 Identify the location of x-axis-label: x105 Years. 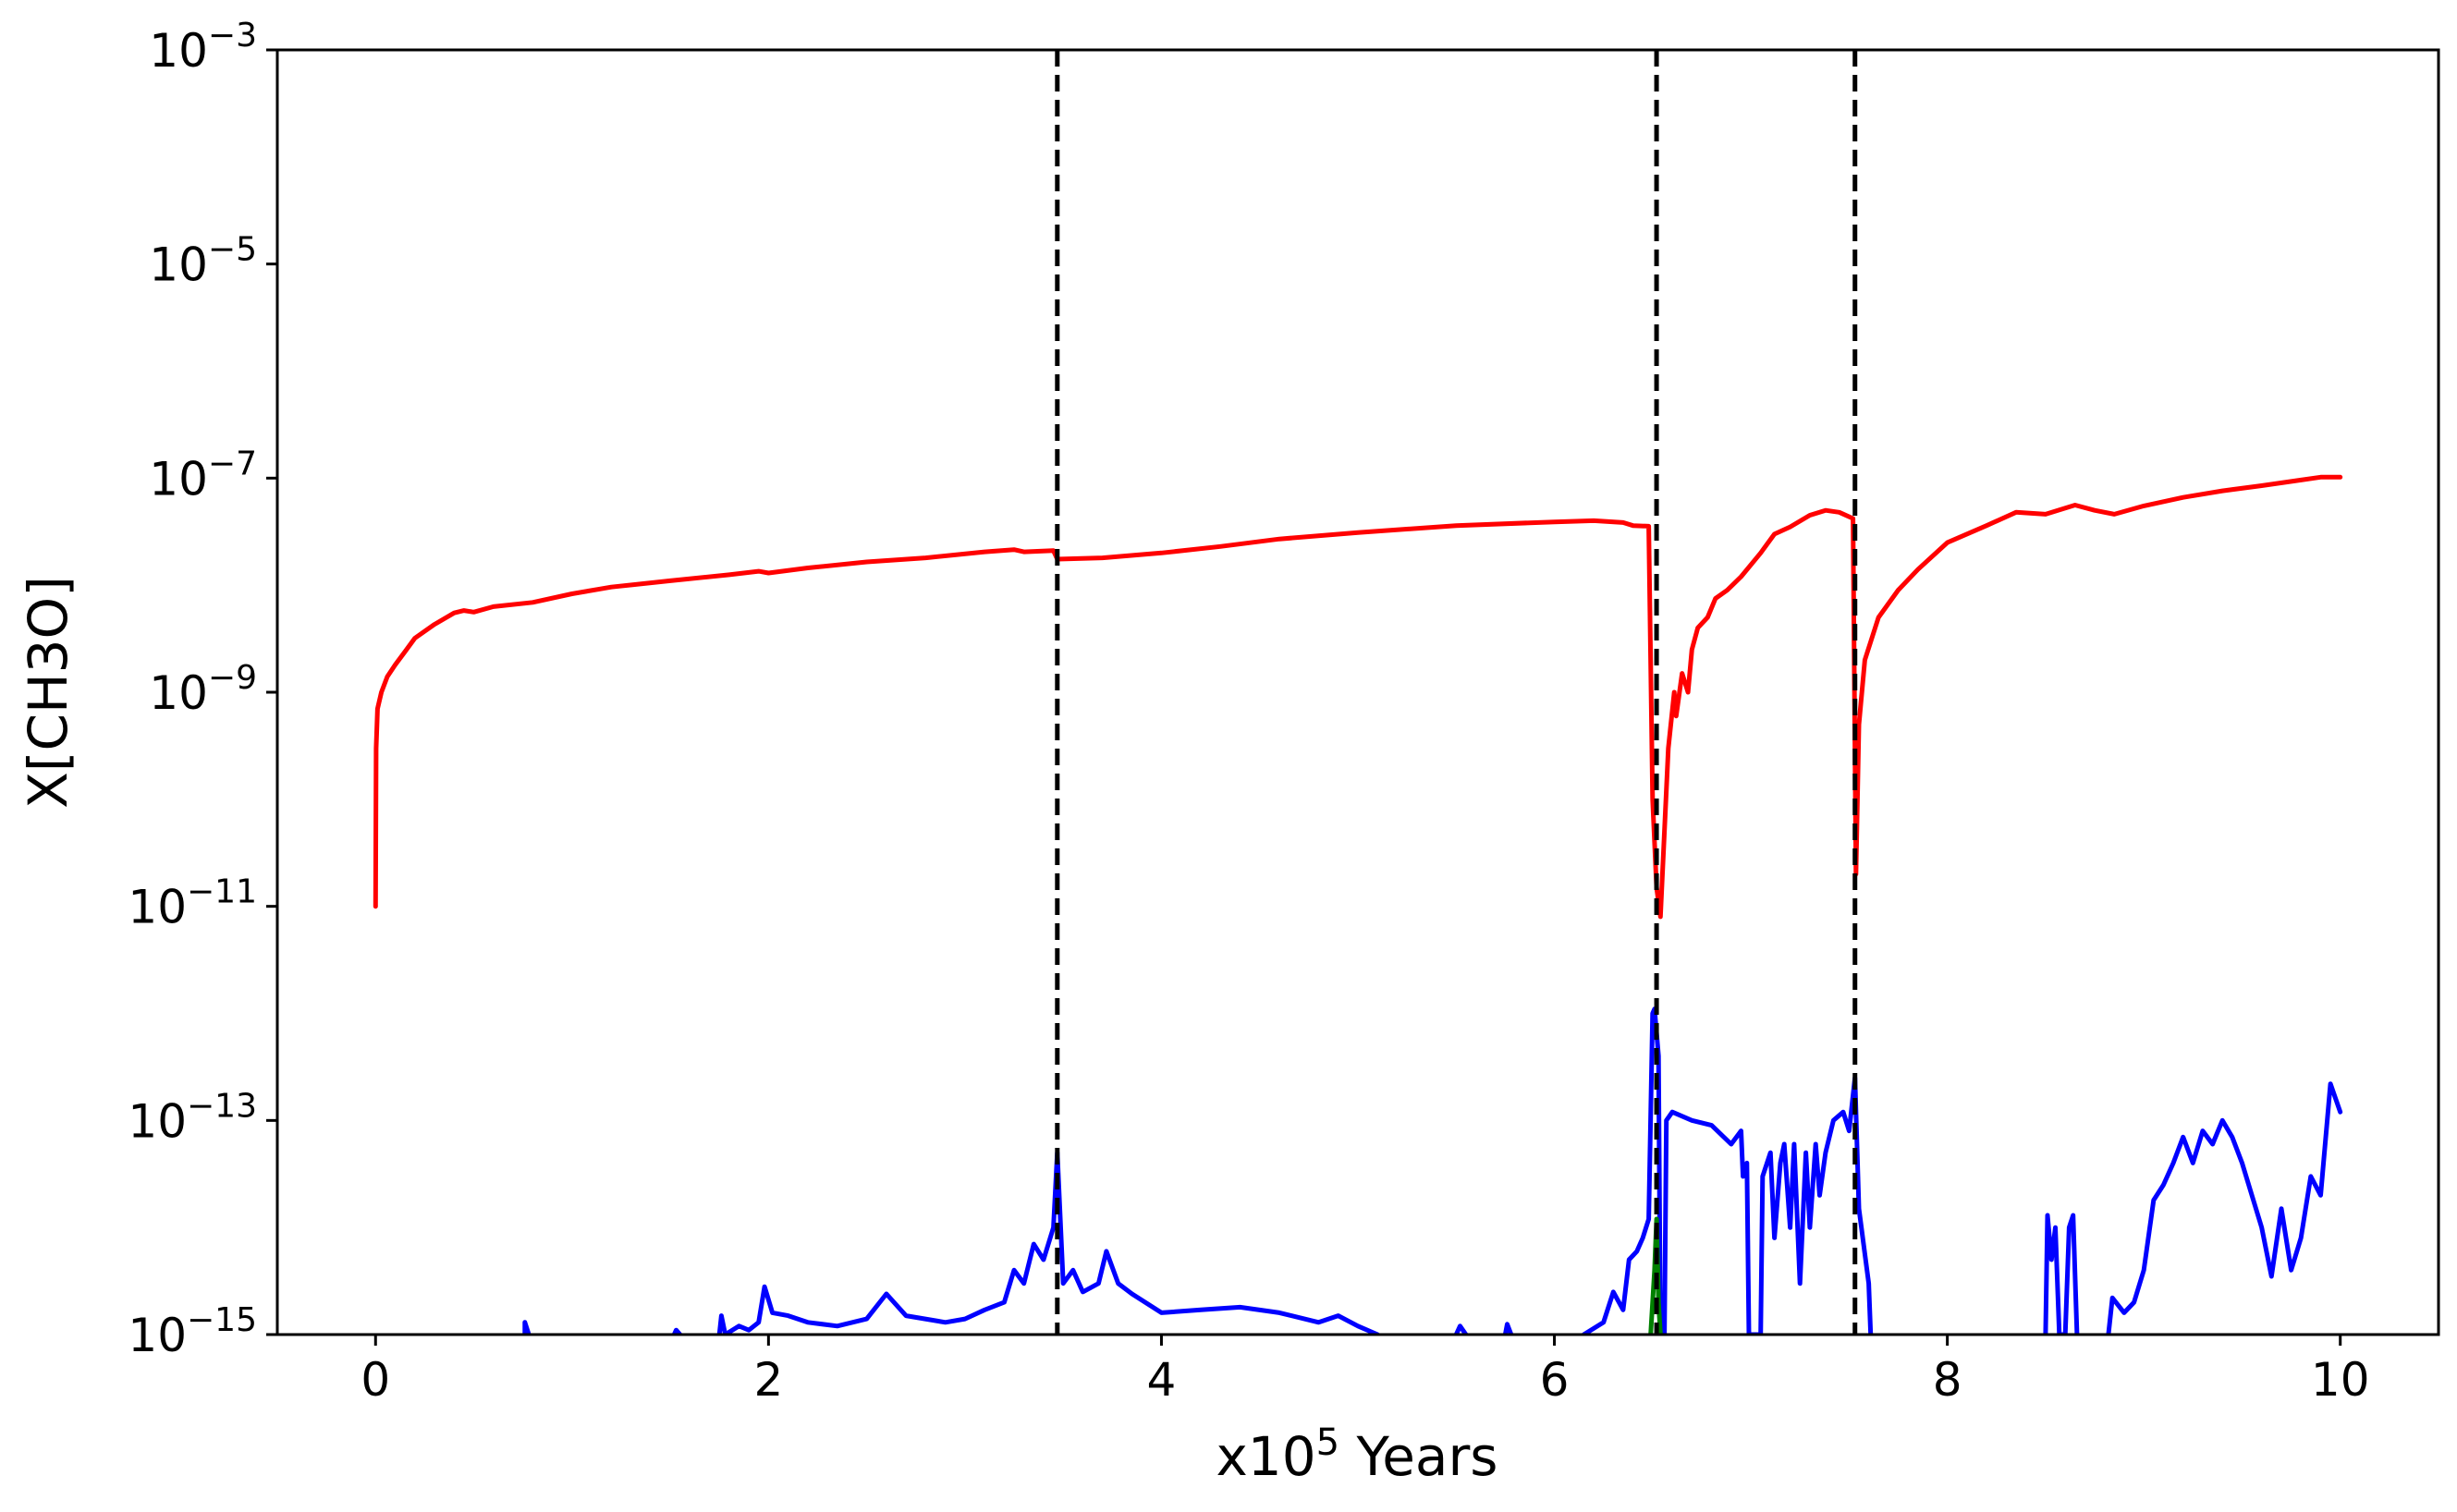
(1356, 1455).